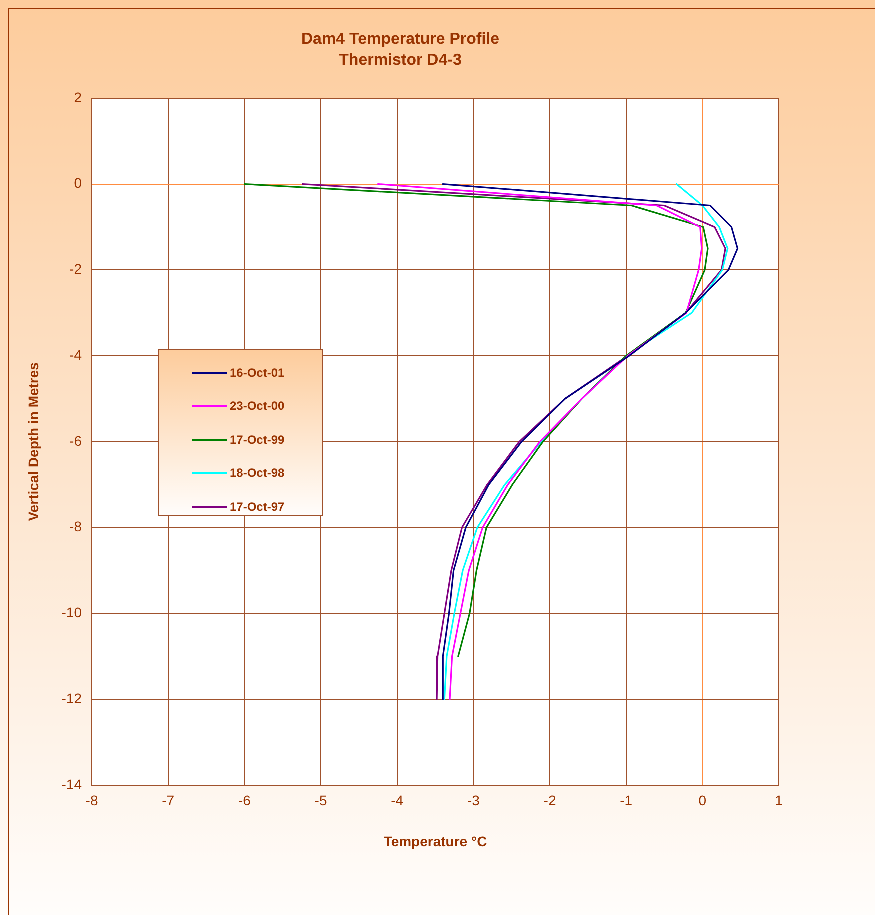 This screenshot has width=875, height=915. What do you see at coordinates (400, 61) in the screenshot?
I see `chart-subtitle: Thermistor D4-3` at bounding box center [400, 61].